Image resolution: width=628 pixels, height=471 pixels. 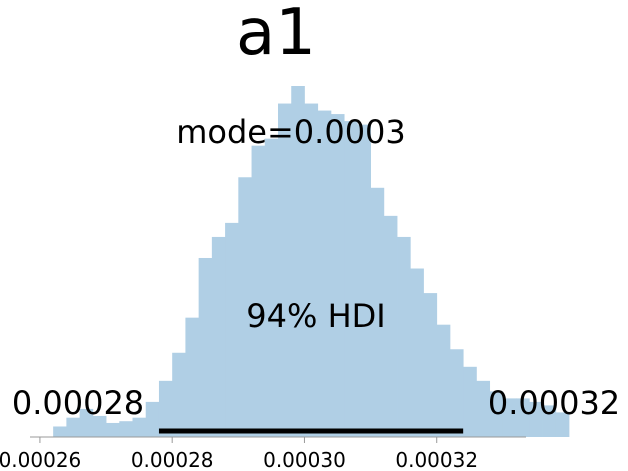 I want to click on chart-title: a1, so click(x=276, y=35).